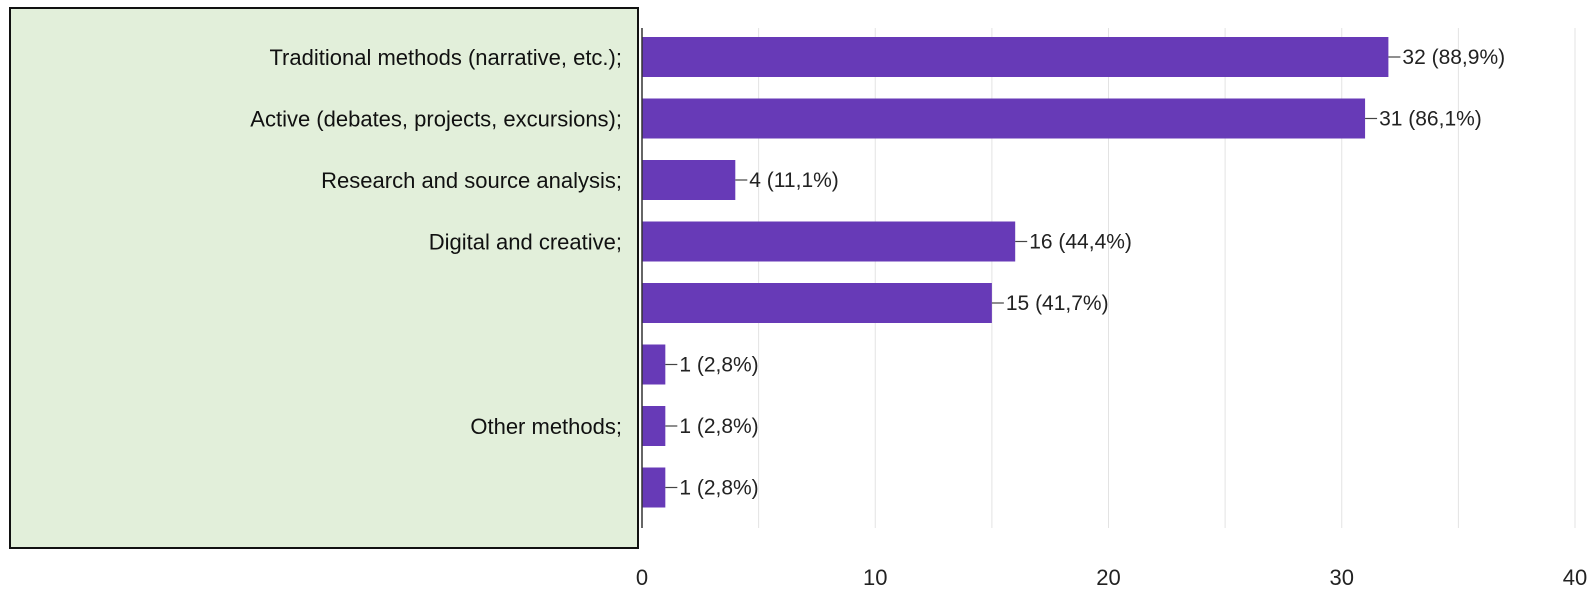 The image size is (1591, 594). I want to click on category-label: Digital and creative;, so click(525, 242).